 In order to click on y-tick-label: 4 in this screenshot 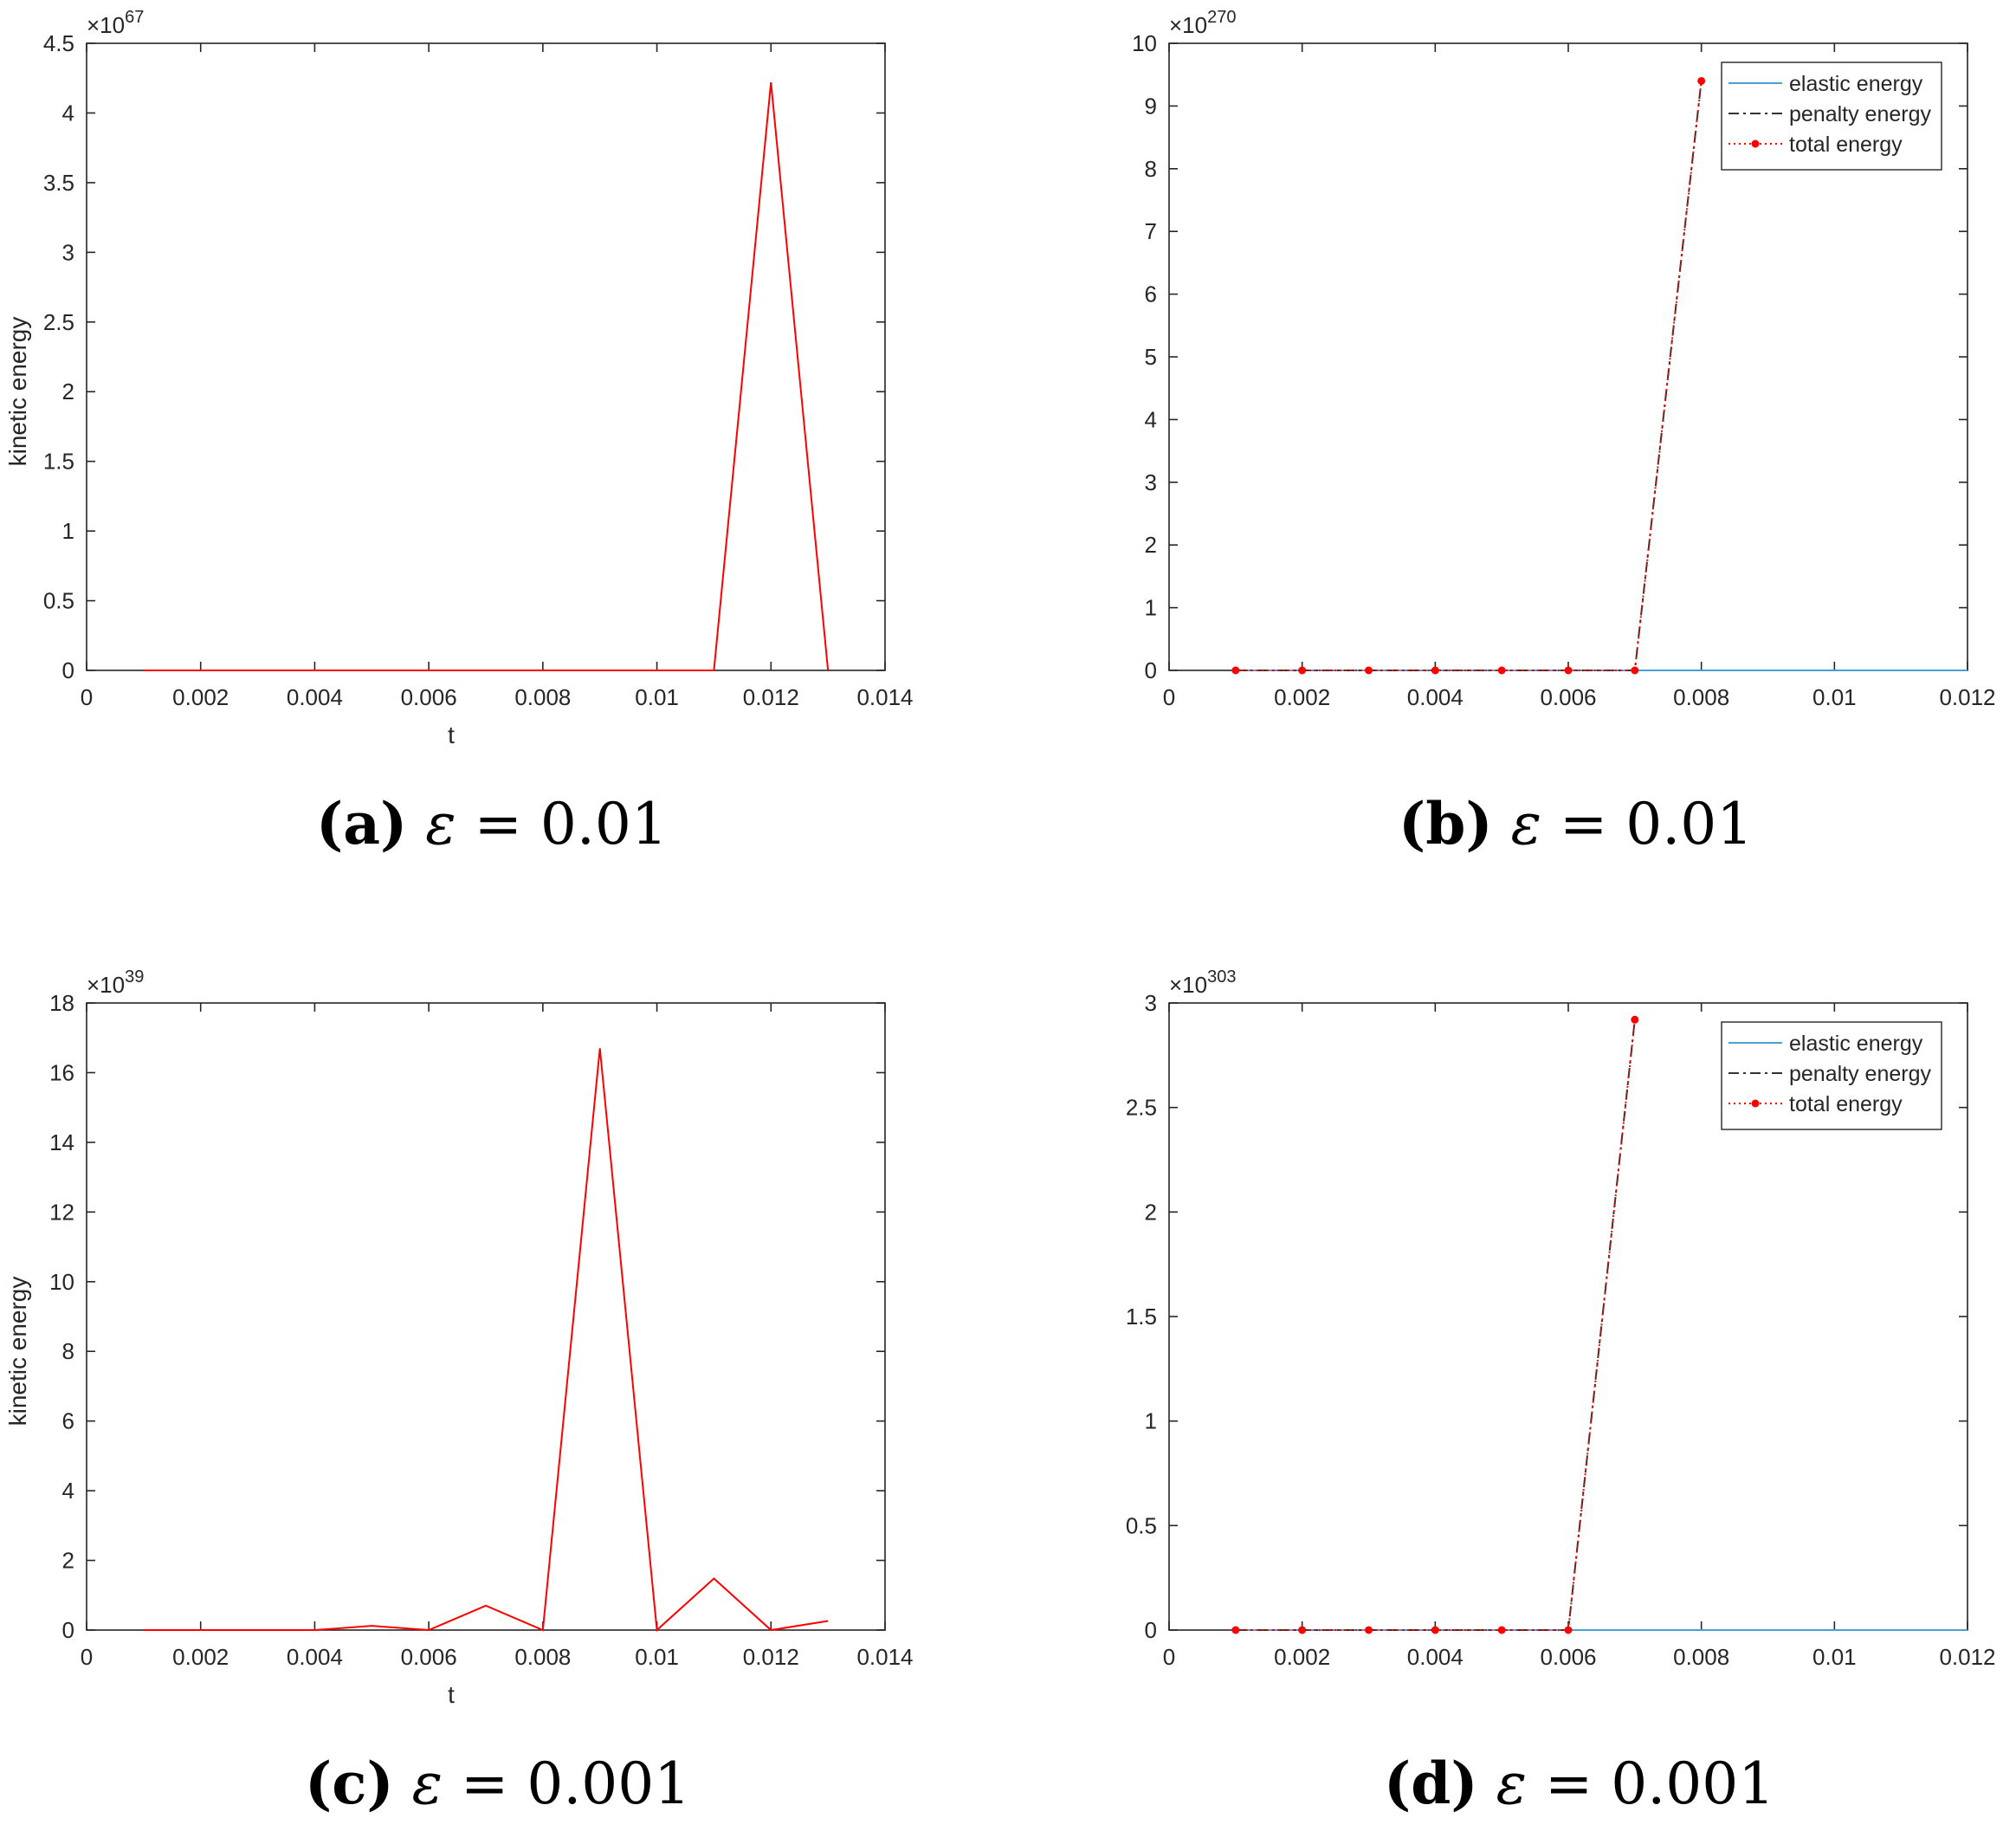, I will do `click(68, 113)`.